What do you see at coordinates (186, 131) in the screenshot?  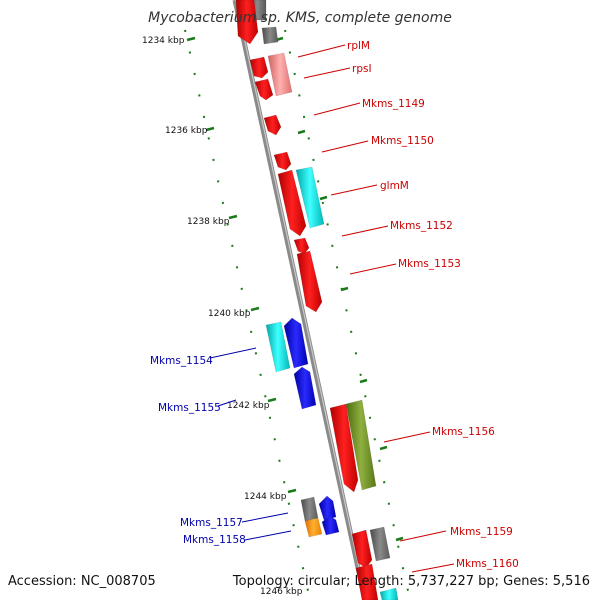 I see `axis-label: 1236 kbp` at bounding box center [186, 131].